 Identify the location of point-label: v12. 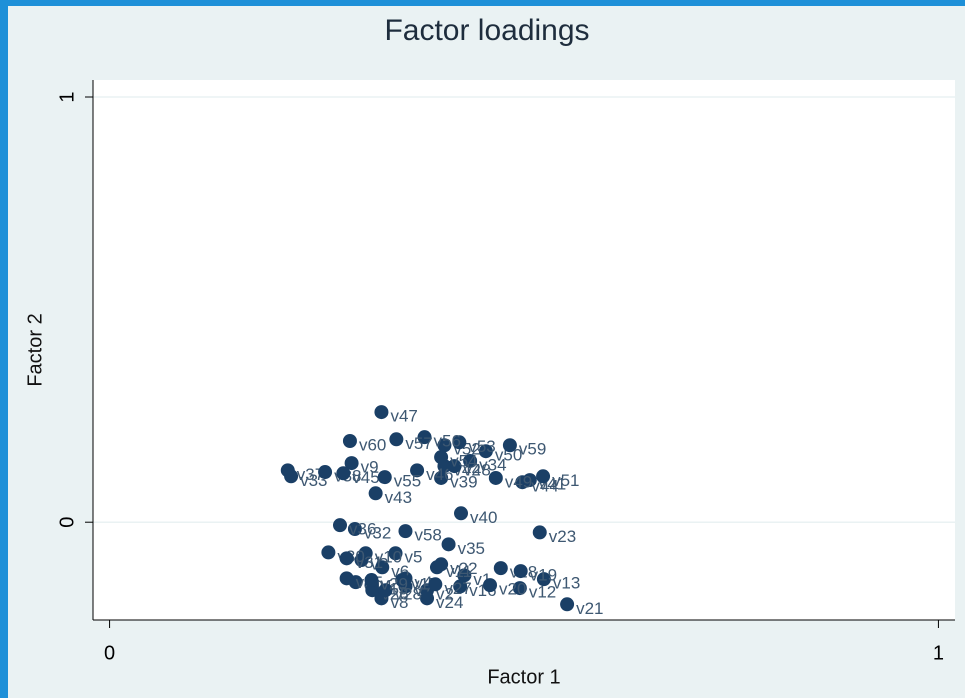
(542, 592).